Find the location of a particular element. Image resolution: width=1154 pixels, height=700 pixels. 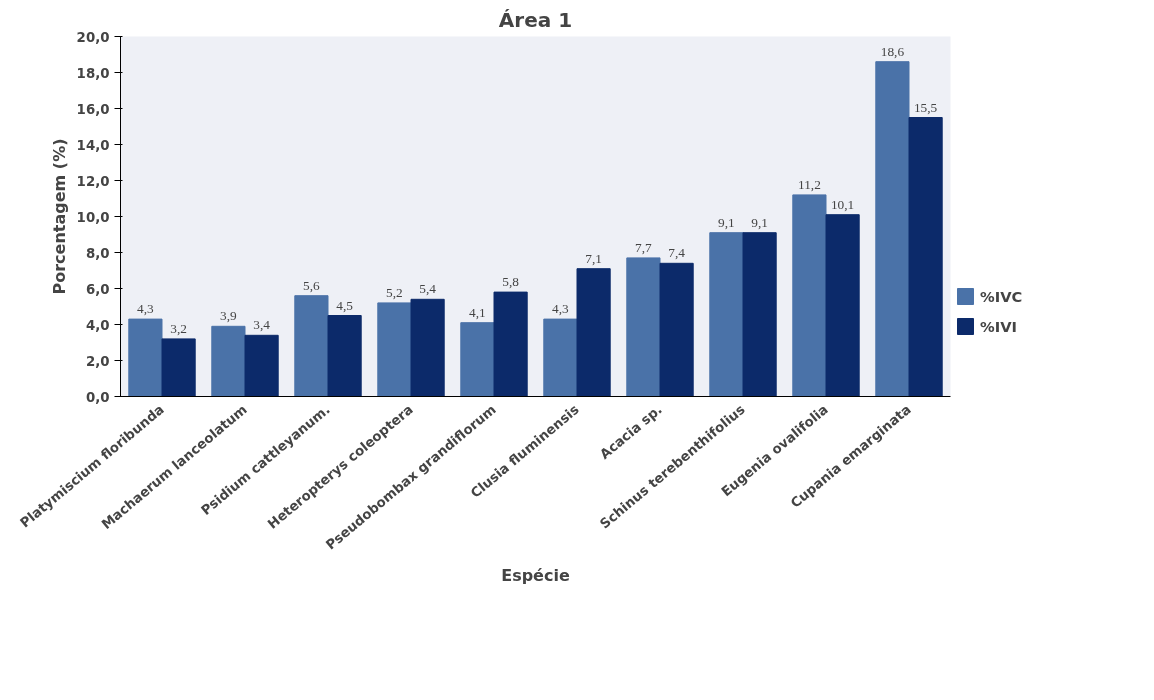

y-tick-label: 4,0 is located at coordinates (97, 325).